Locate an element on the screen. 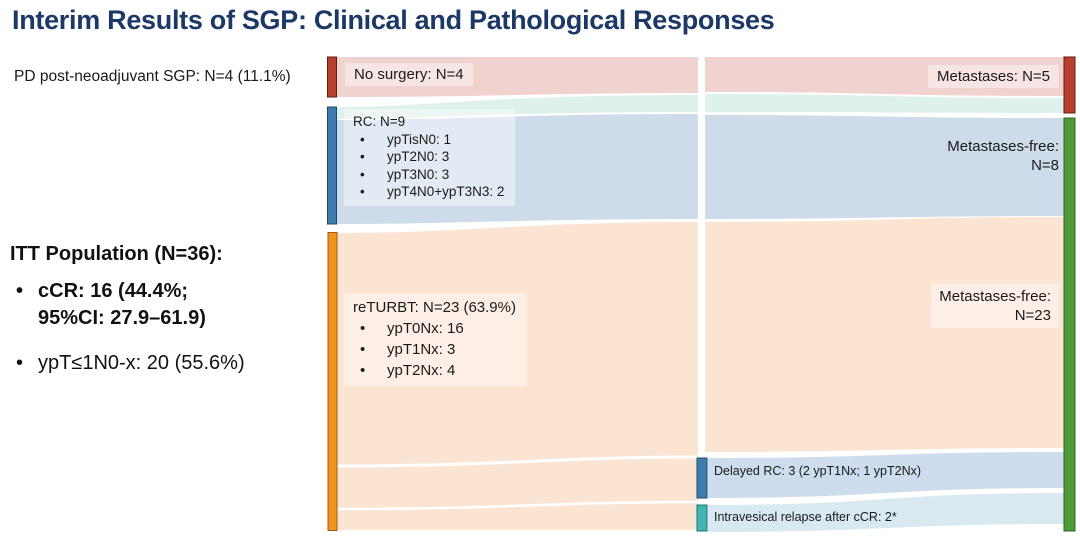 The image size is (1080, 537). flow-returbt-to-metastases-free-right is located at coordinates (884, 334).